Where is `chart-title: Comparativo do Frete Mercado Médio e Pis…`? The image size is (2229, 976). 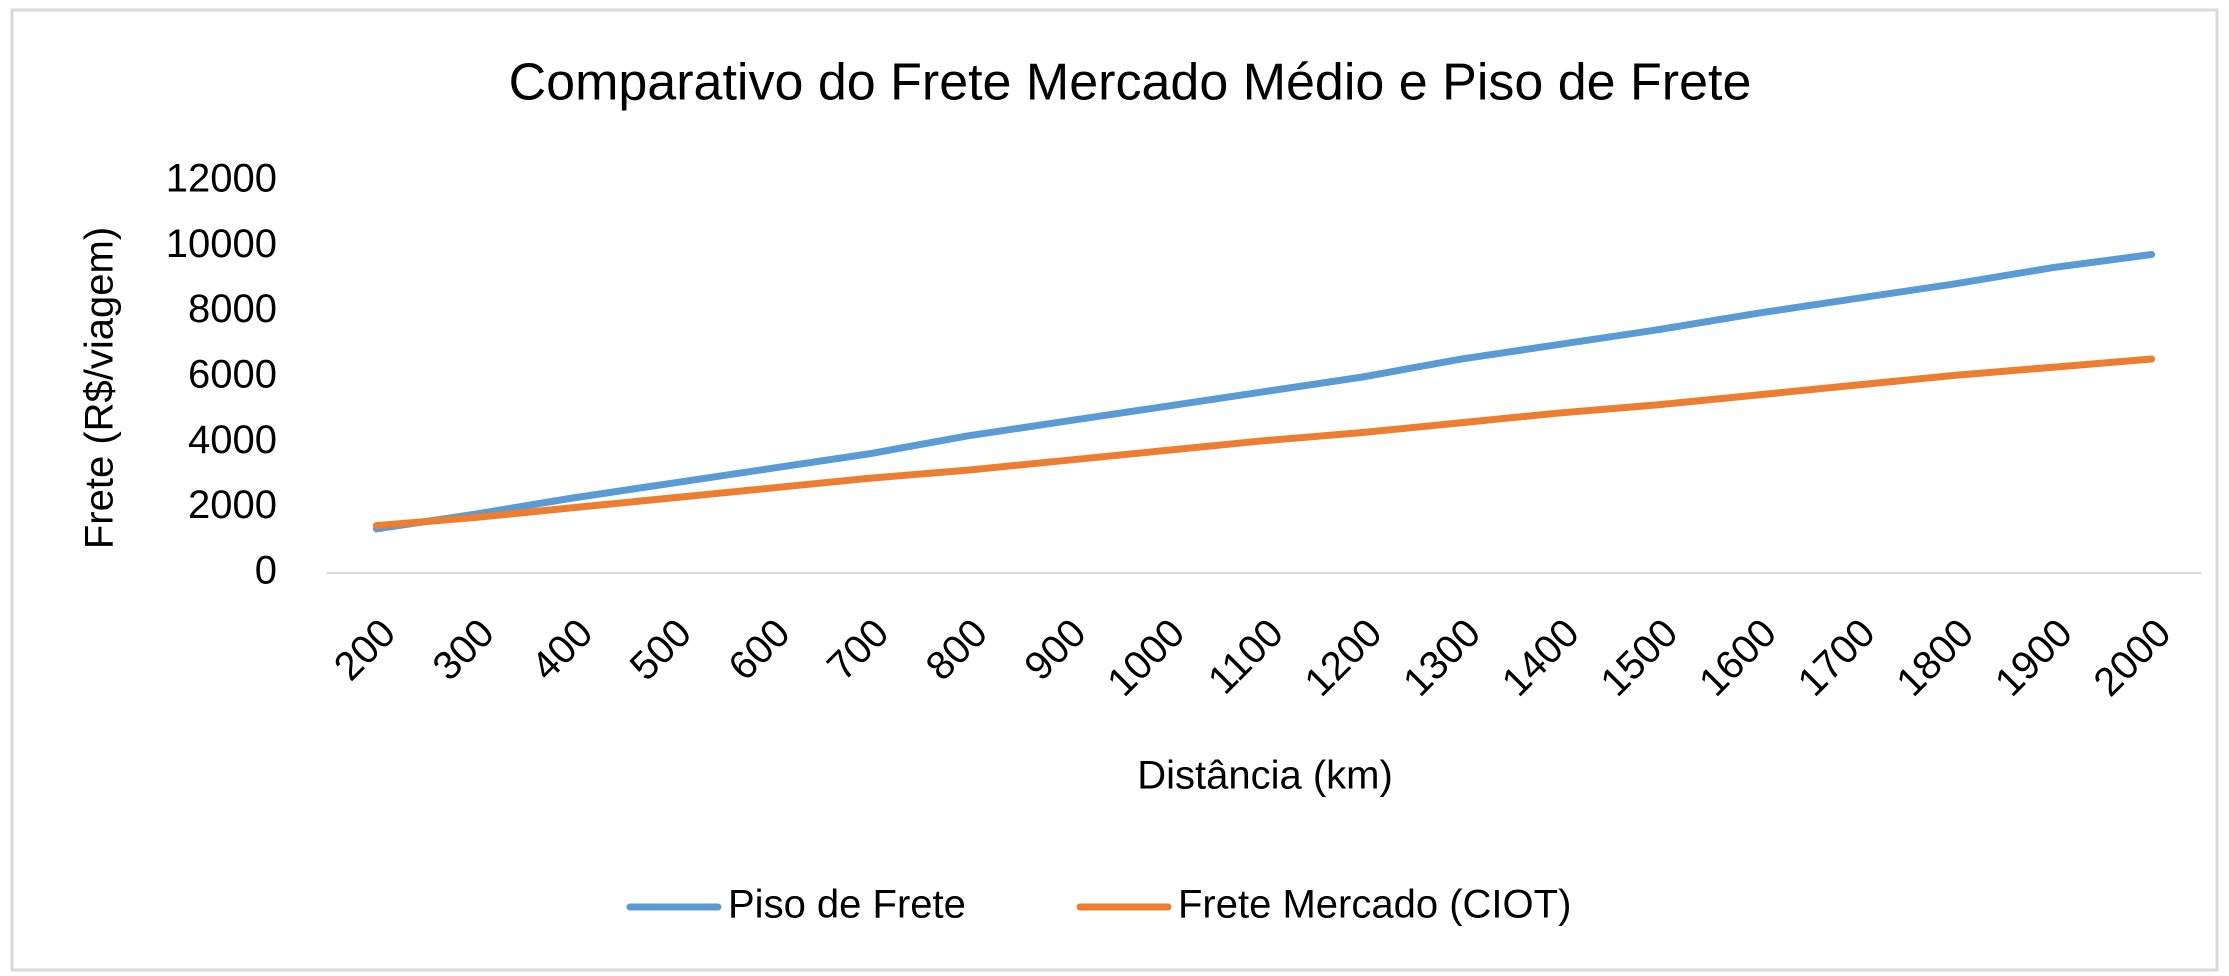 chart-title: Comparativo do Frete Mercado Médio e Pis… is located at coordinates (1130, 83).